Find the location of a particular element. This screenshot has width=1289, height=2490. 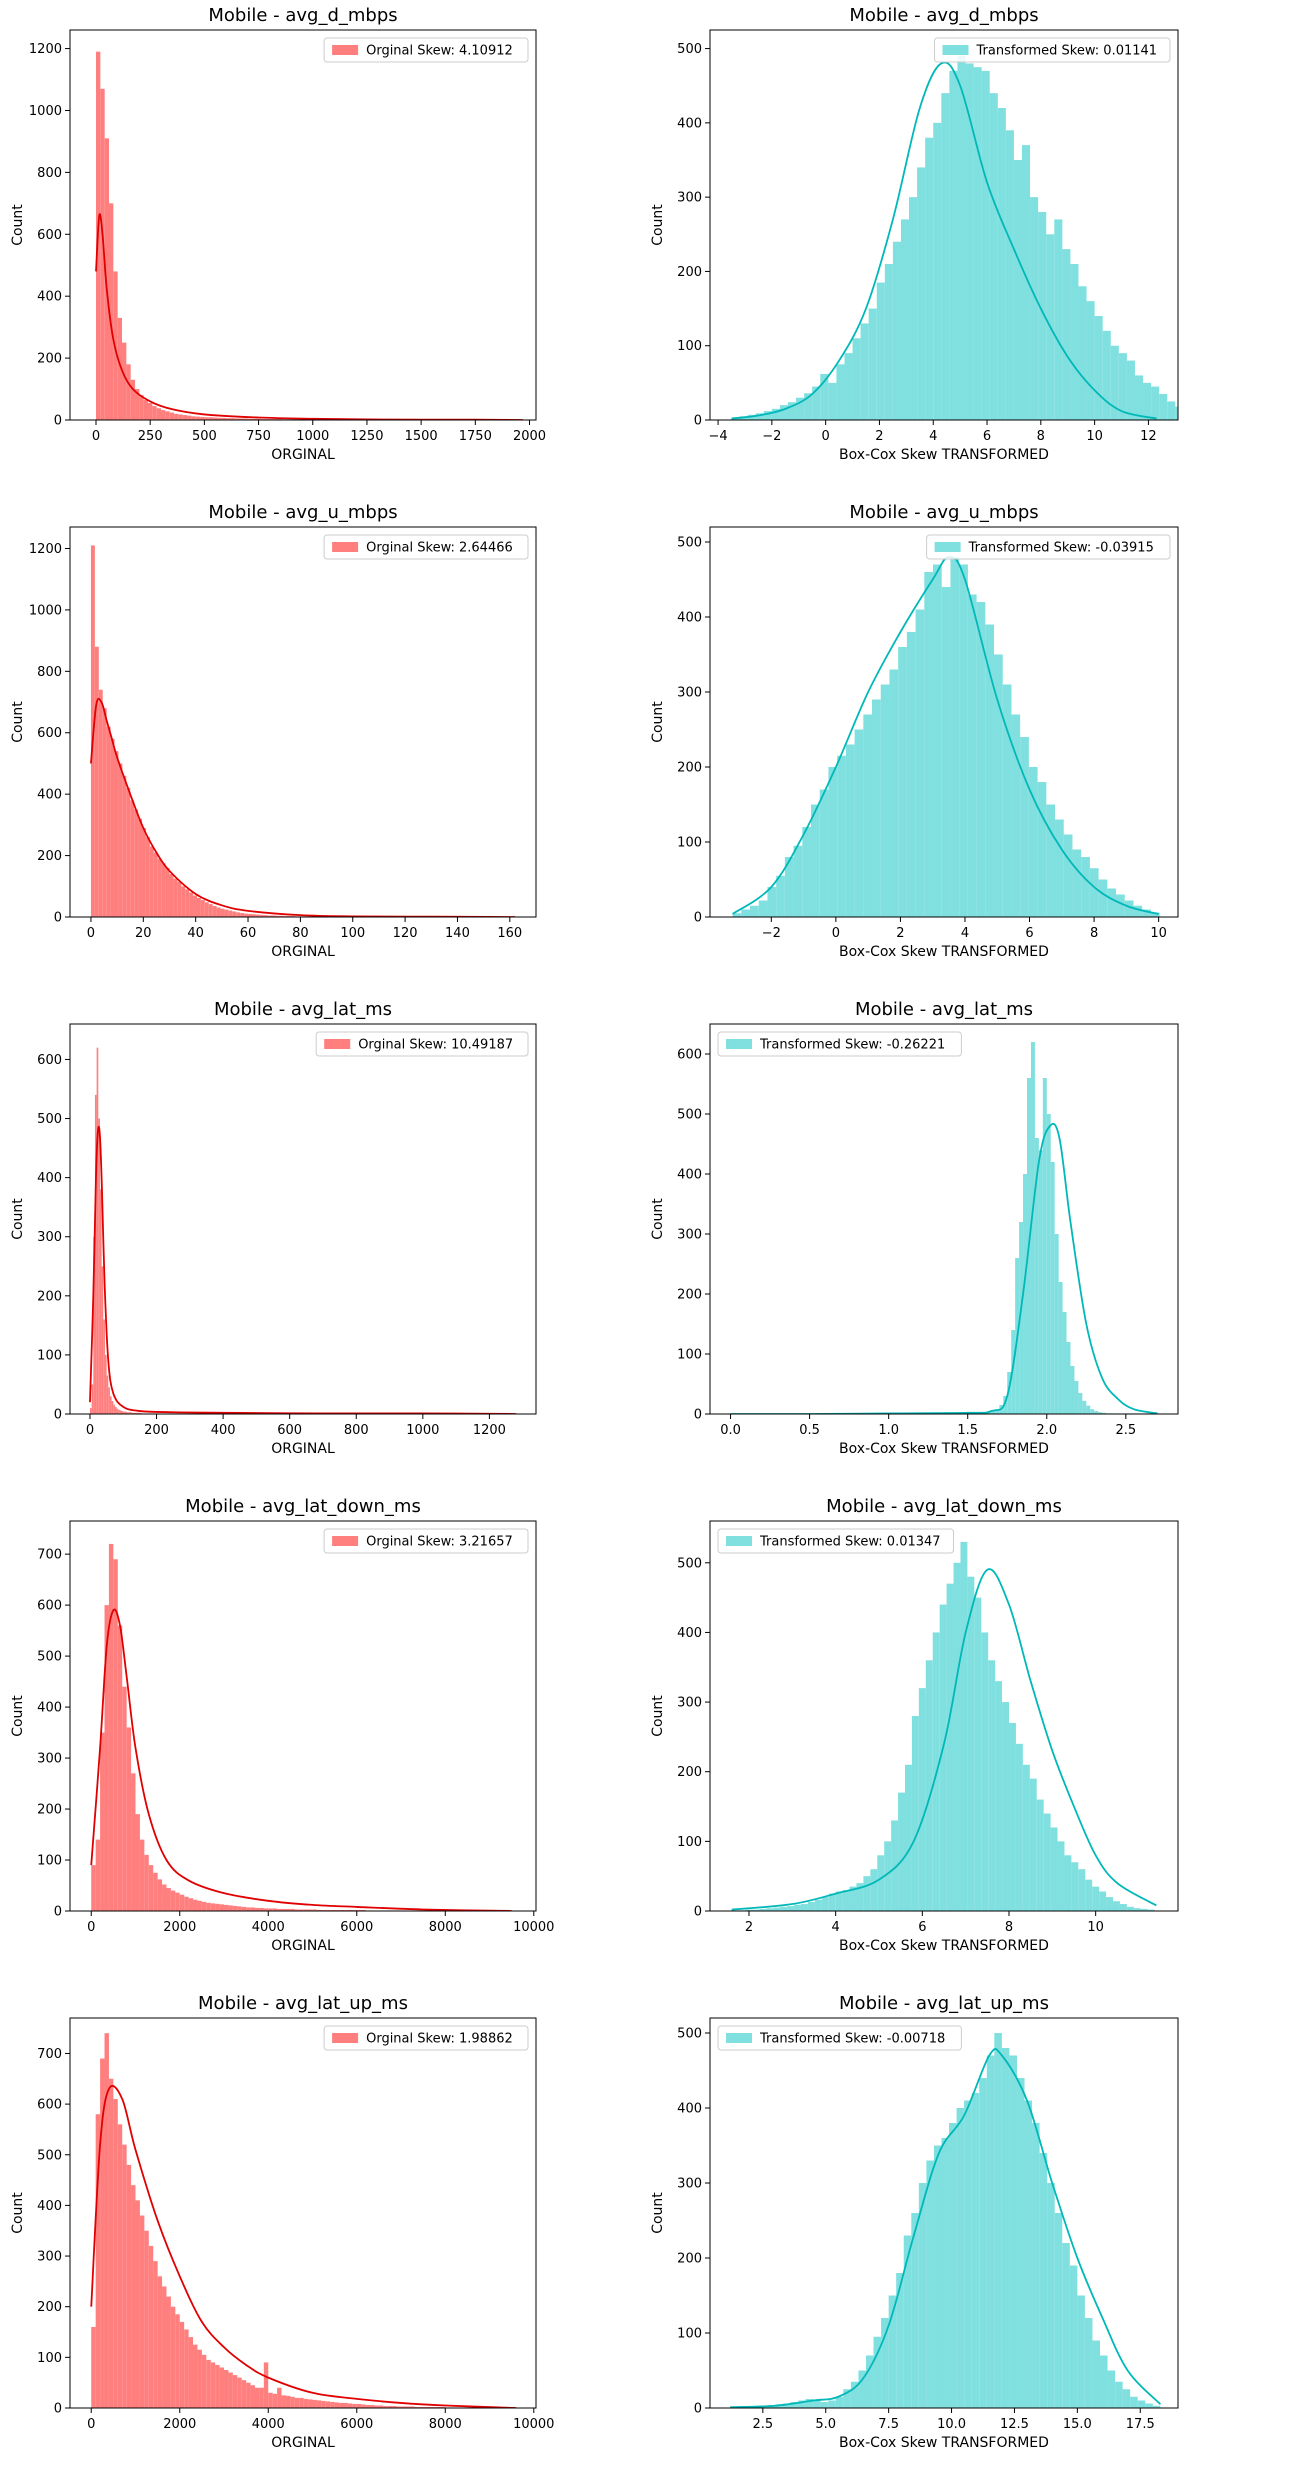

y-tick-label: 300 is located at coordinates (49, 1237).